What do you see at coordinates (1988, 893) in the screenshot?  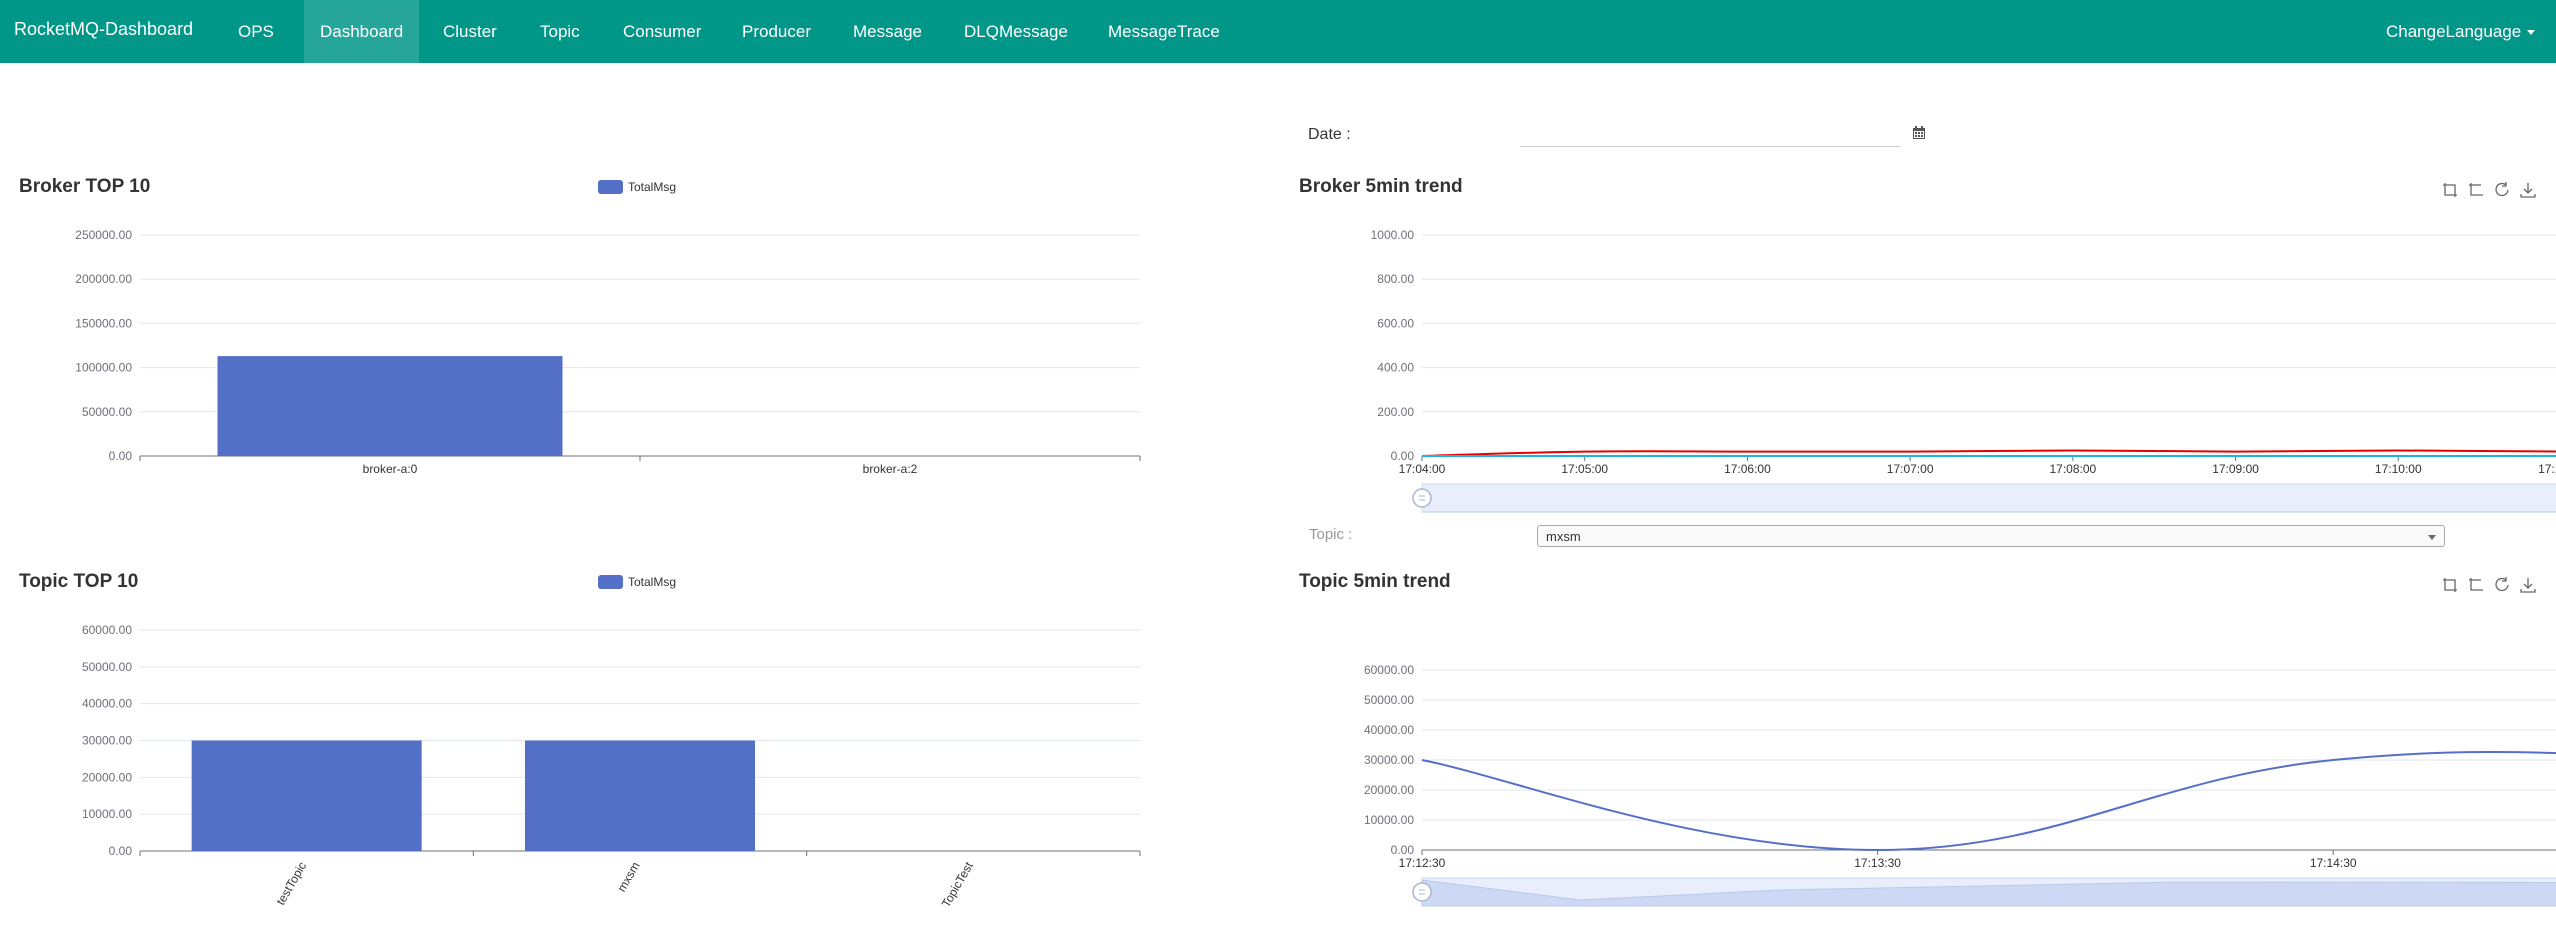 I see `datazoom-preview` at bounding box center [1988, 893].